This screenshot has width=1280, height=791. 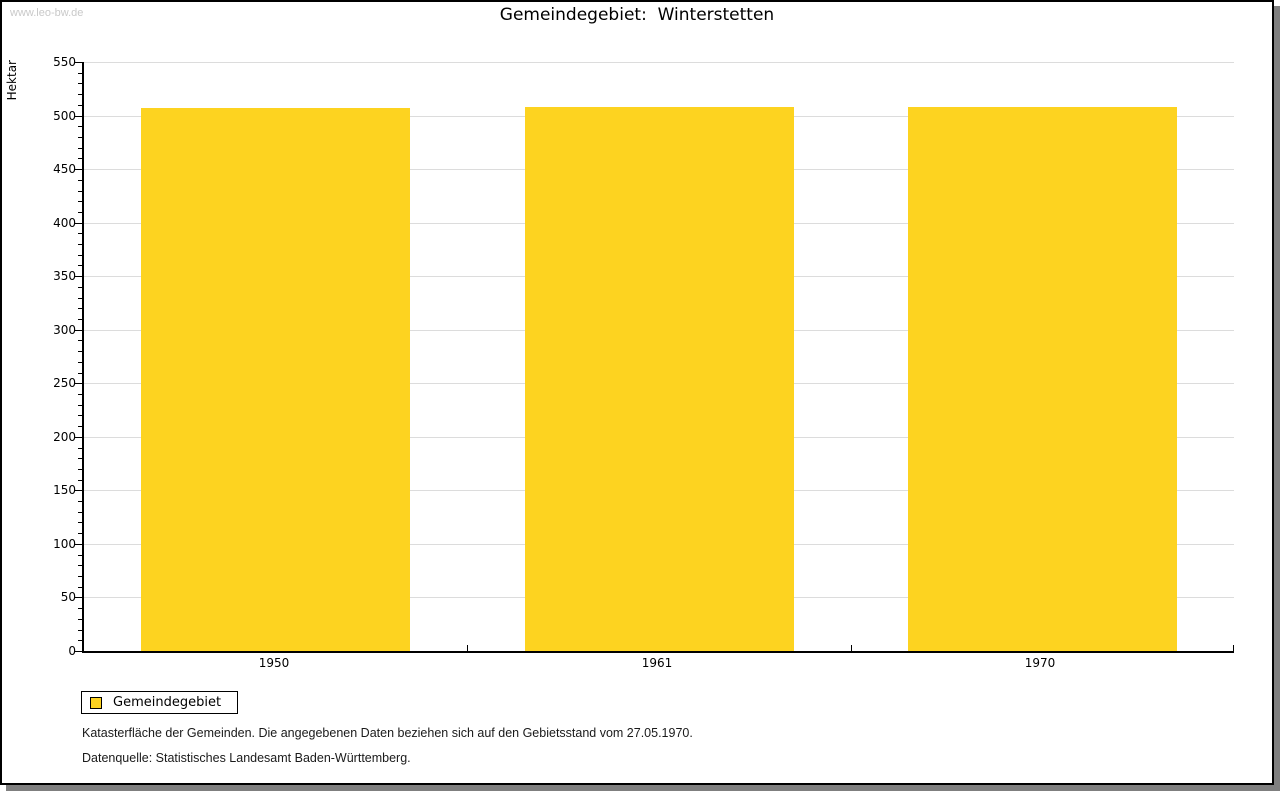 I want to click on y-axis-tick-label: 500, so click(x=64, y=116).